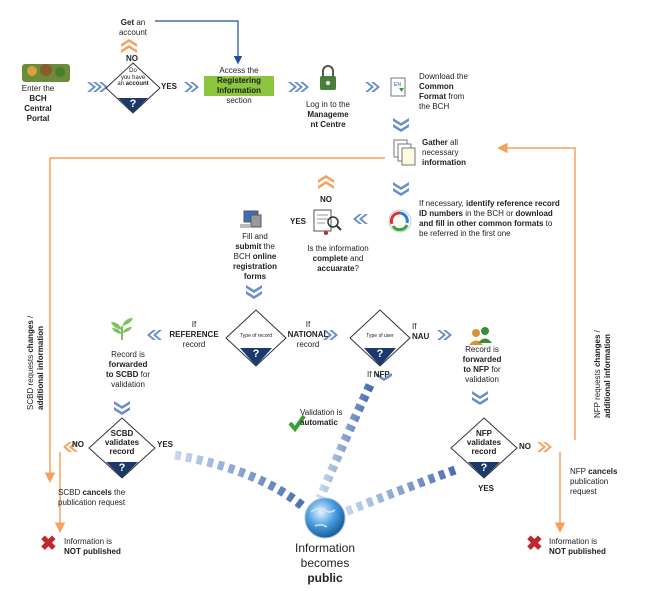  I want to click on document-download-icon: EN, so click(398, 87).